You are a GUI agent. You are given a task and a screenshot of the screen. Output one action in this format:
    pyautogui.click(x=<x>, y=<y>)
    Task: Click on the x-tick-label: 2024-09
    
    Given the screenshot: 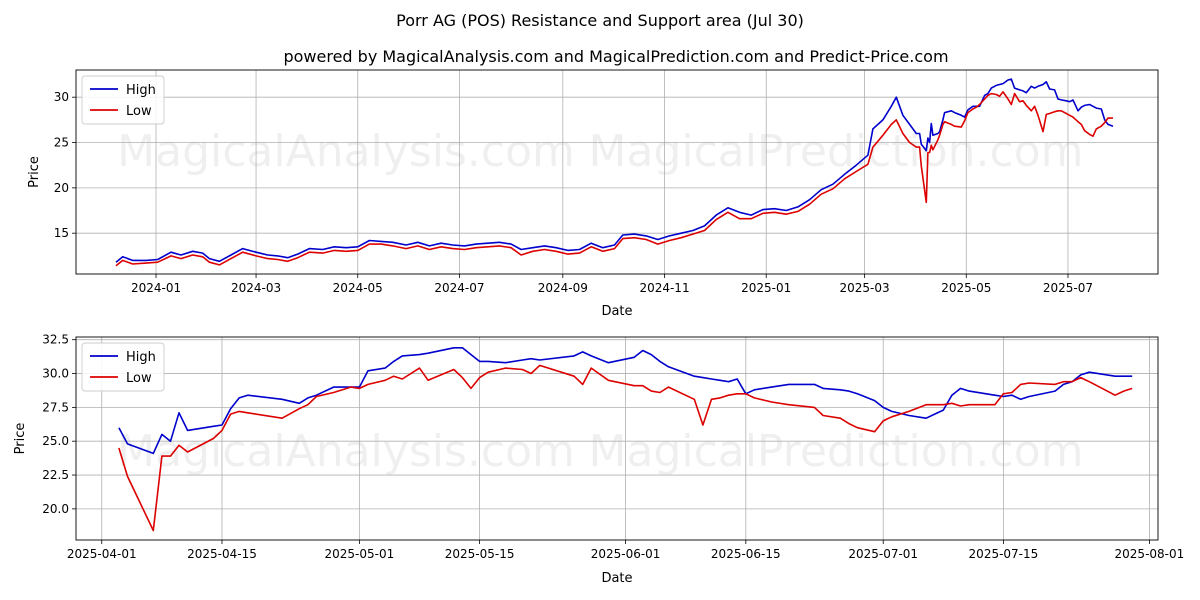 What is the action you would take?
    pyautogui.click(x=563, y=288)
    